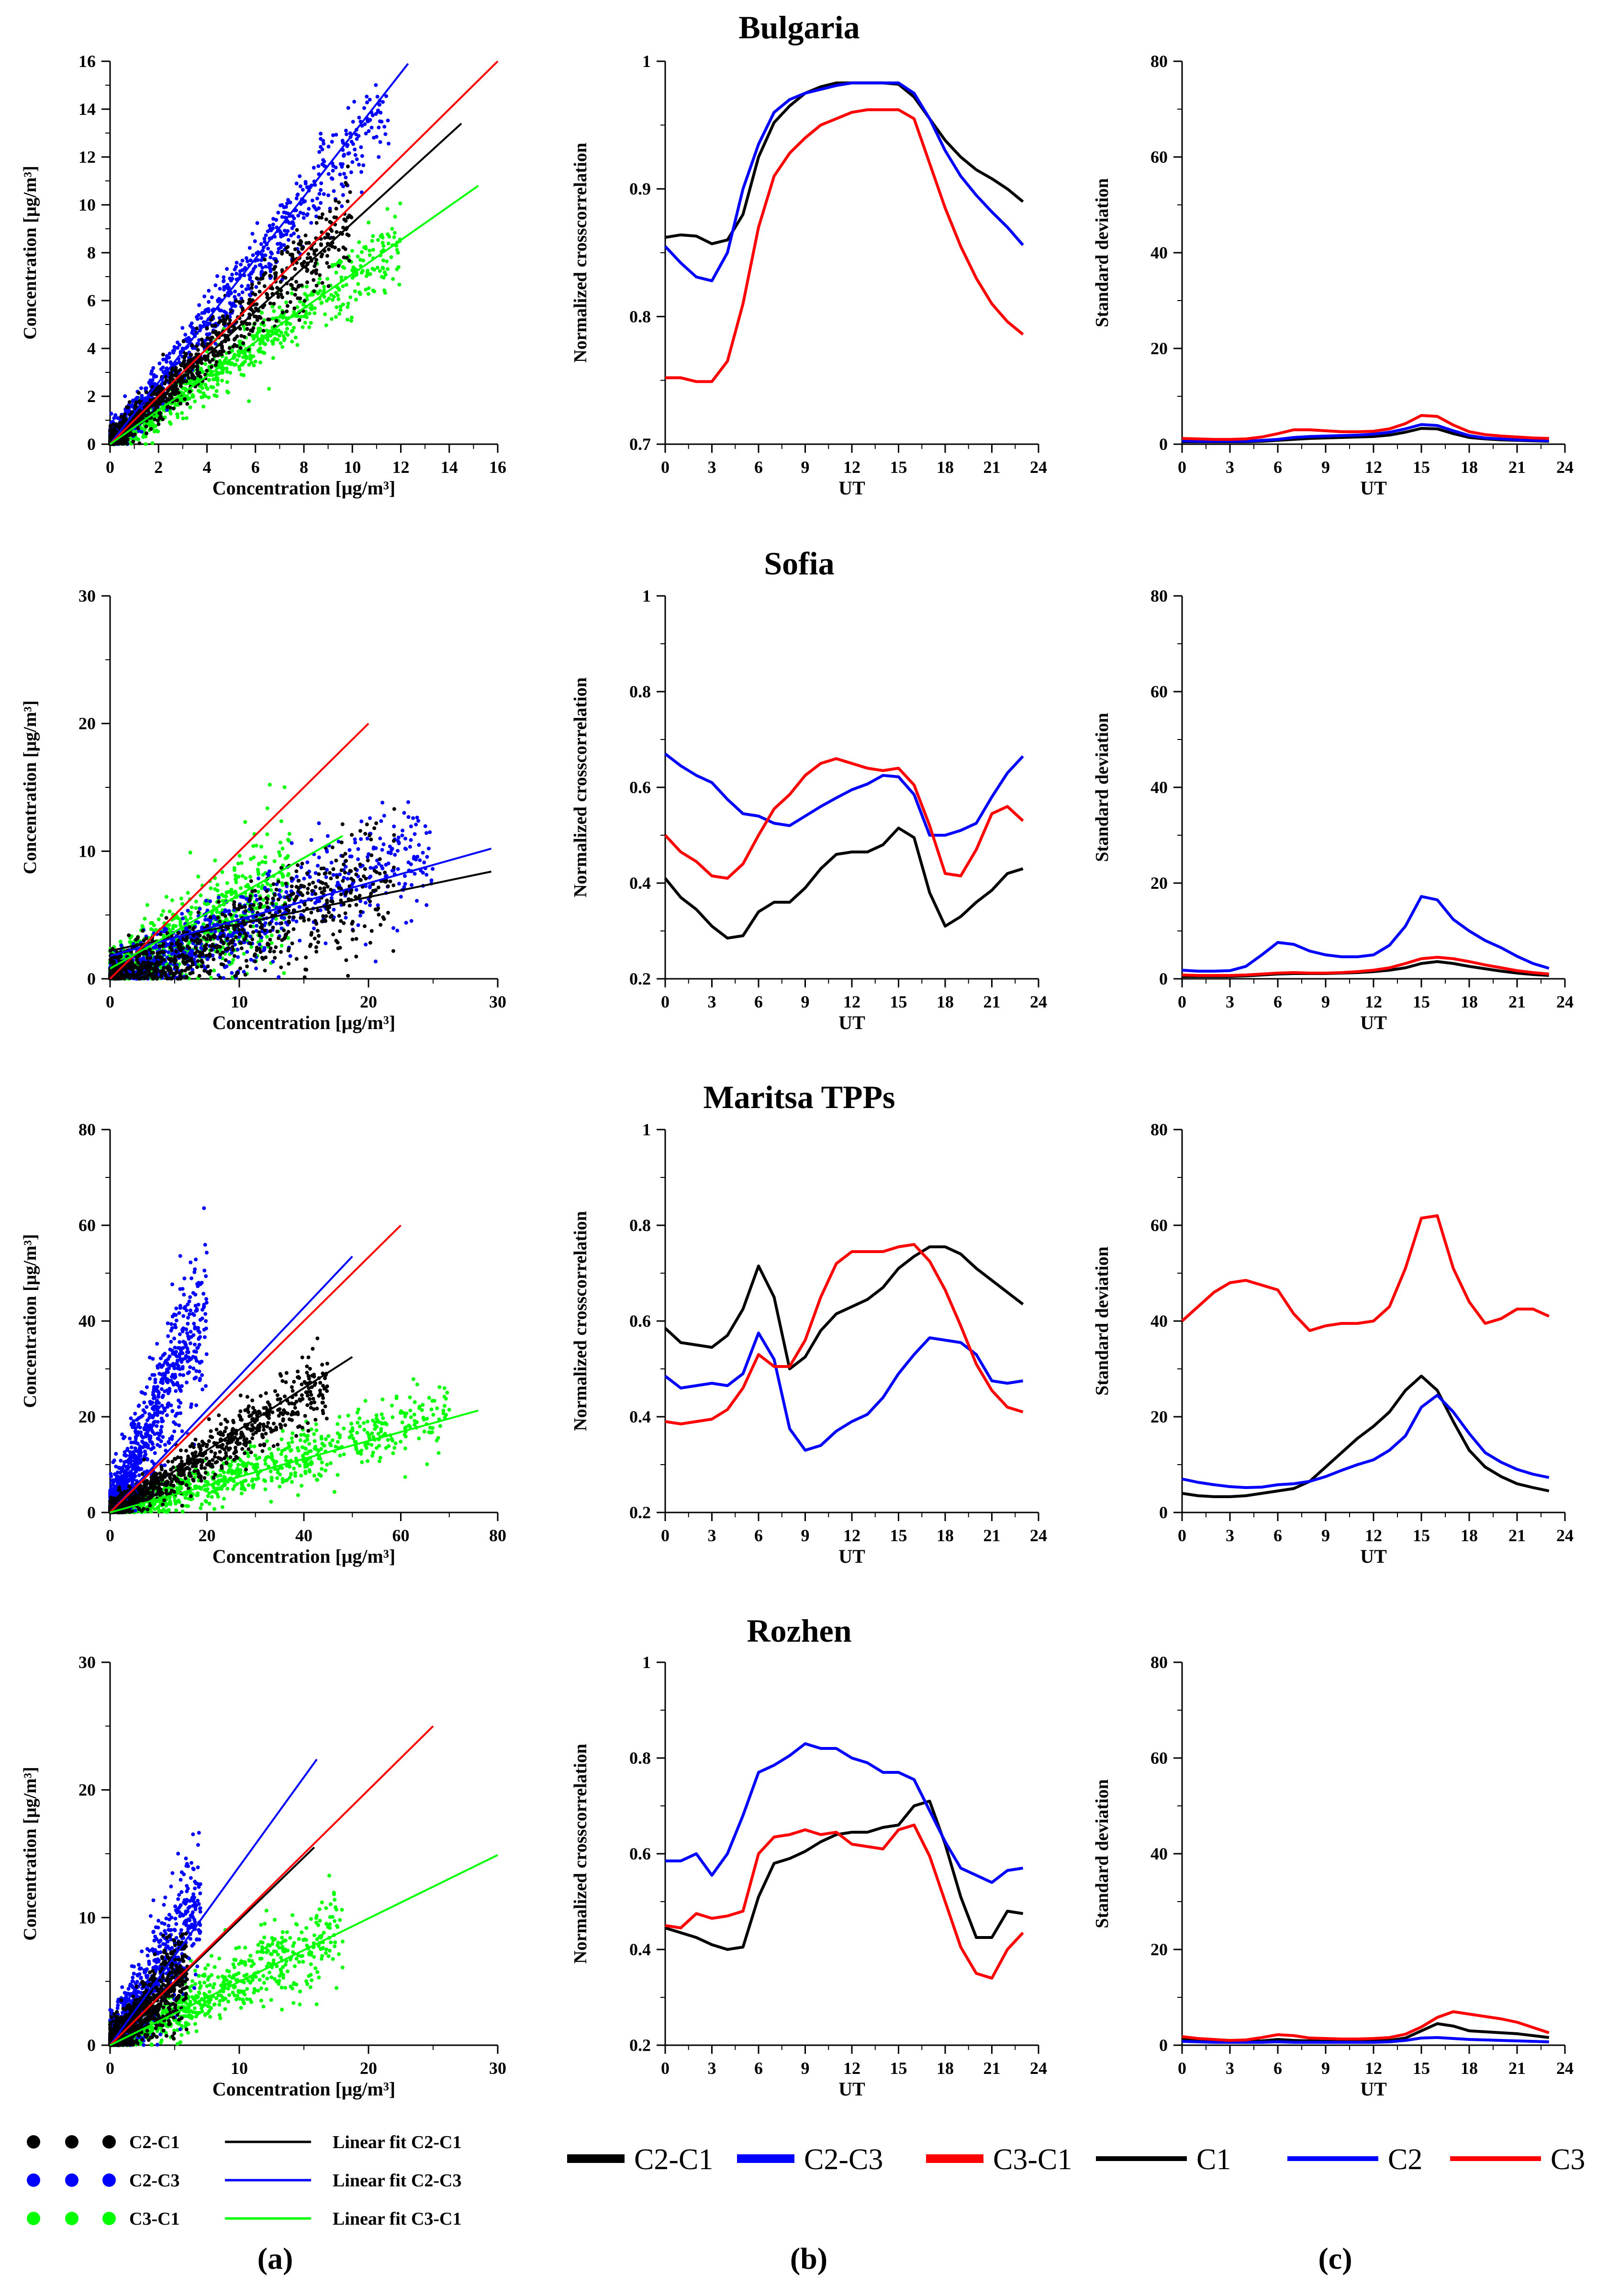  I want to click on scatter-y-tick-label: 4, so click(91, 348).